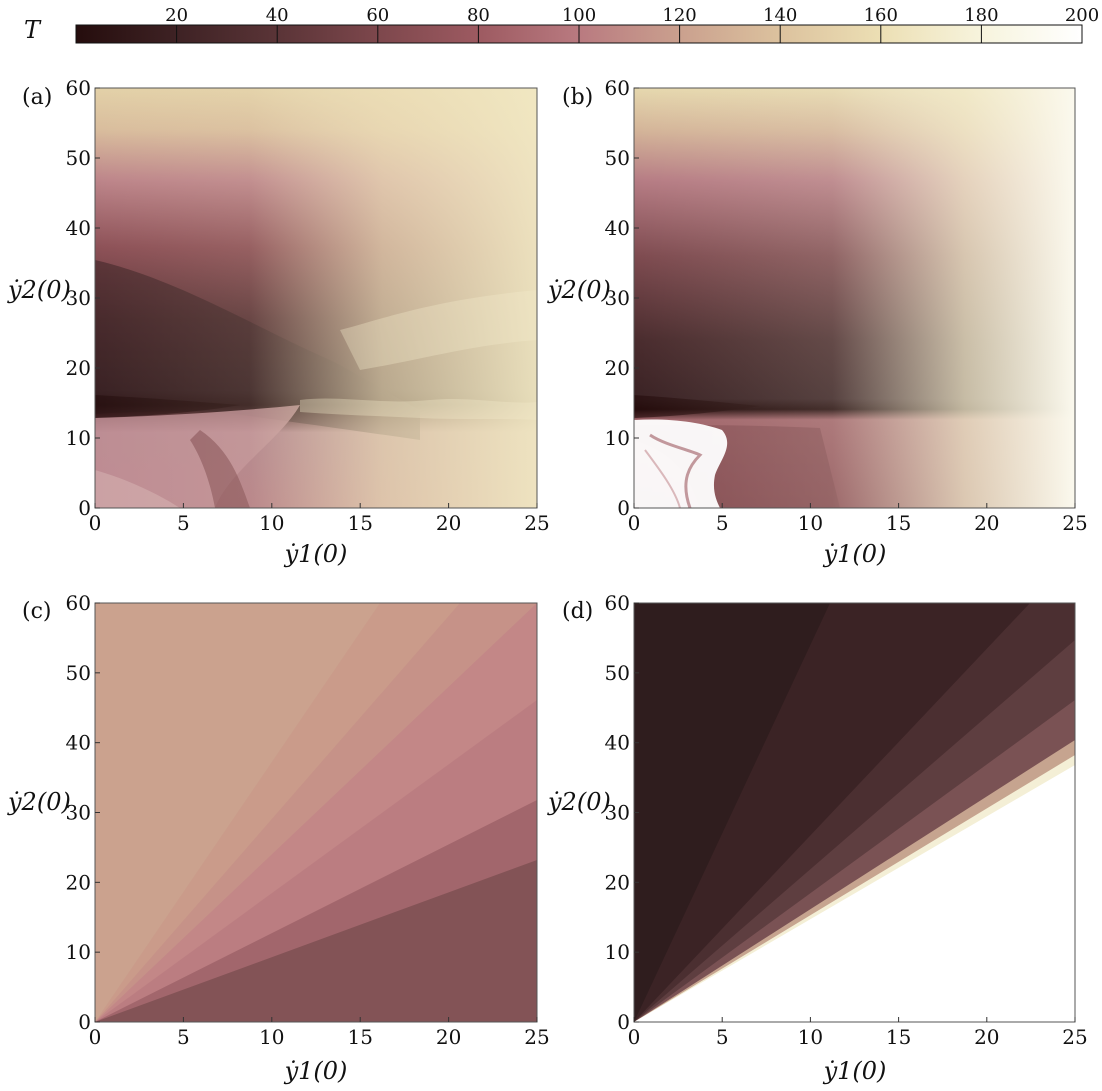 This screenshot has height=1091, width=1102. I want to click on colorbar: T 20 40 60 80 100 120 140 160 180 200, so click(561, 24).